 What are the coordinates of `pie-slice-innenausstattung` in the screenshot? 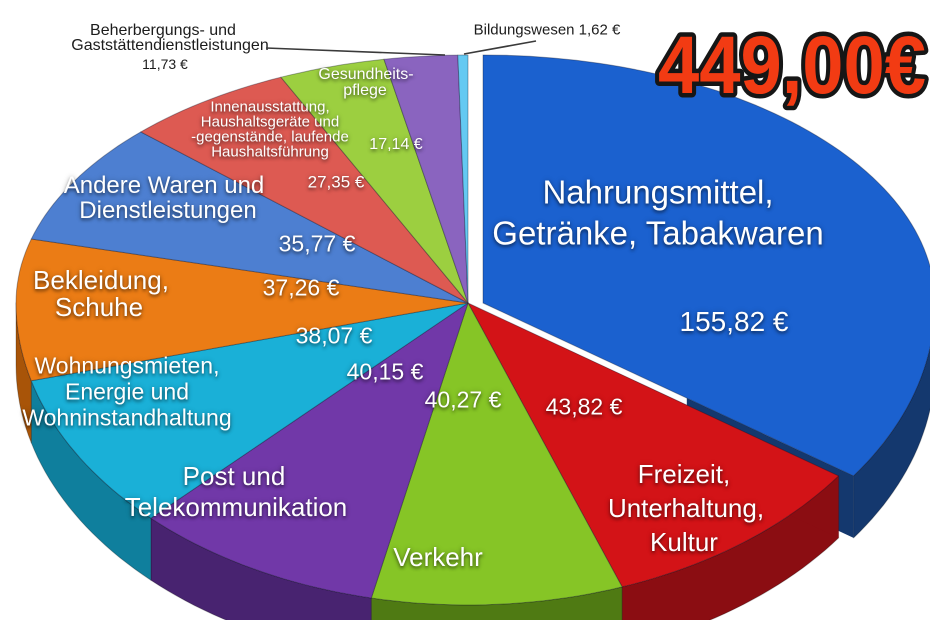 It's located at (304, 190).